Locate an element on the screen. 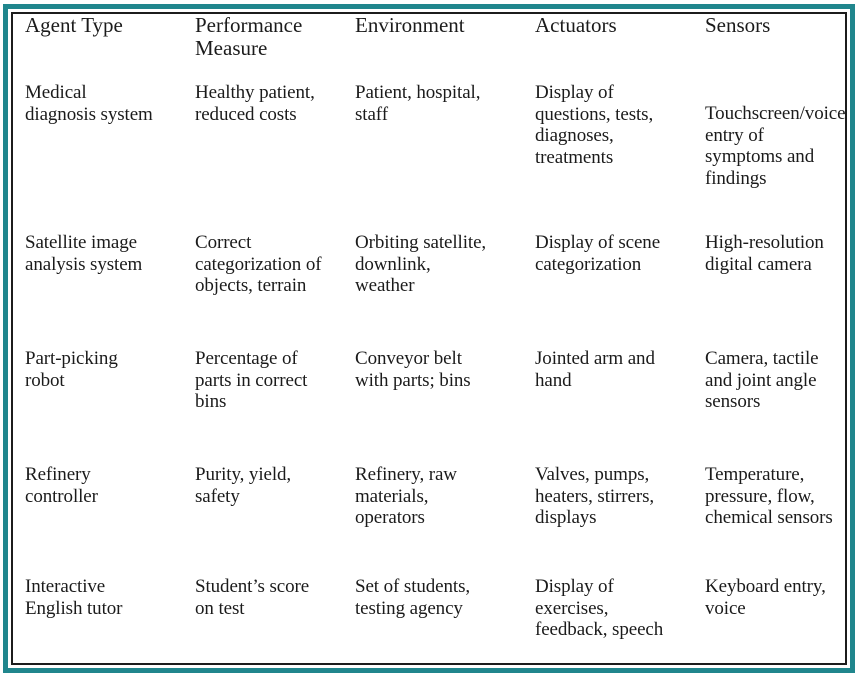 This screenshot has width=859, height=677. table-cell: Medical diagnosis system is located at coordinates (89, 103).